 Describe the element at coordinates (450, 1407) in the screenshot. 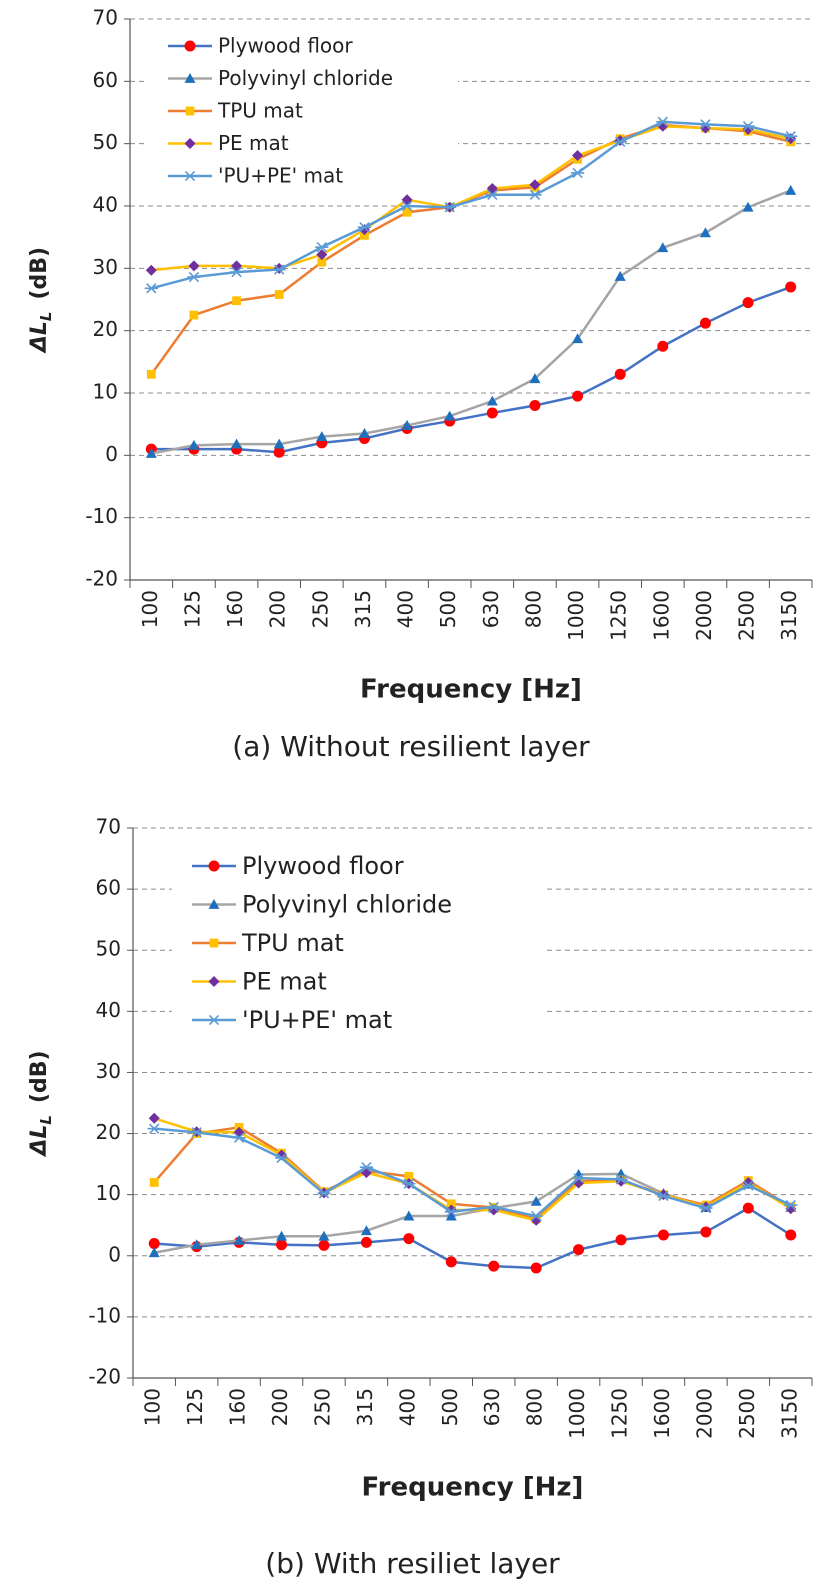

I see `x-tick-label: 500` at that location.